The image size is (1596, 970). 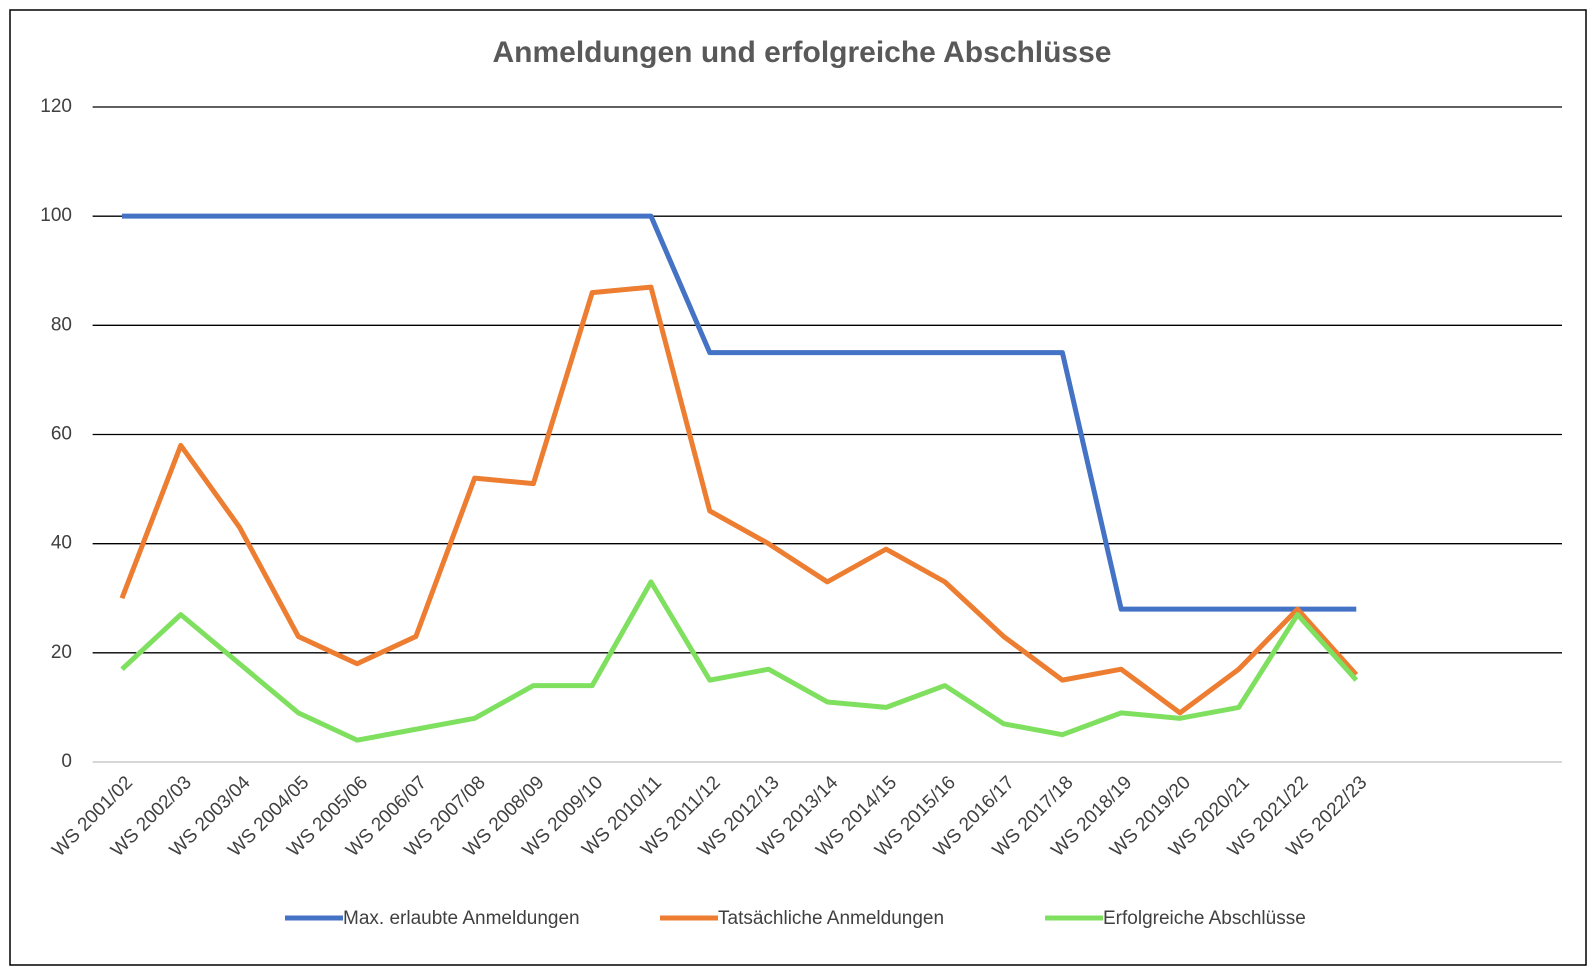 What do you see at coordinates (56, 215) in the screenshot?
I see `y-tick-label: 100` at bounding box center [56, 215].